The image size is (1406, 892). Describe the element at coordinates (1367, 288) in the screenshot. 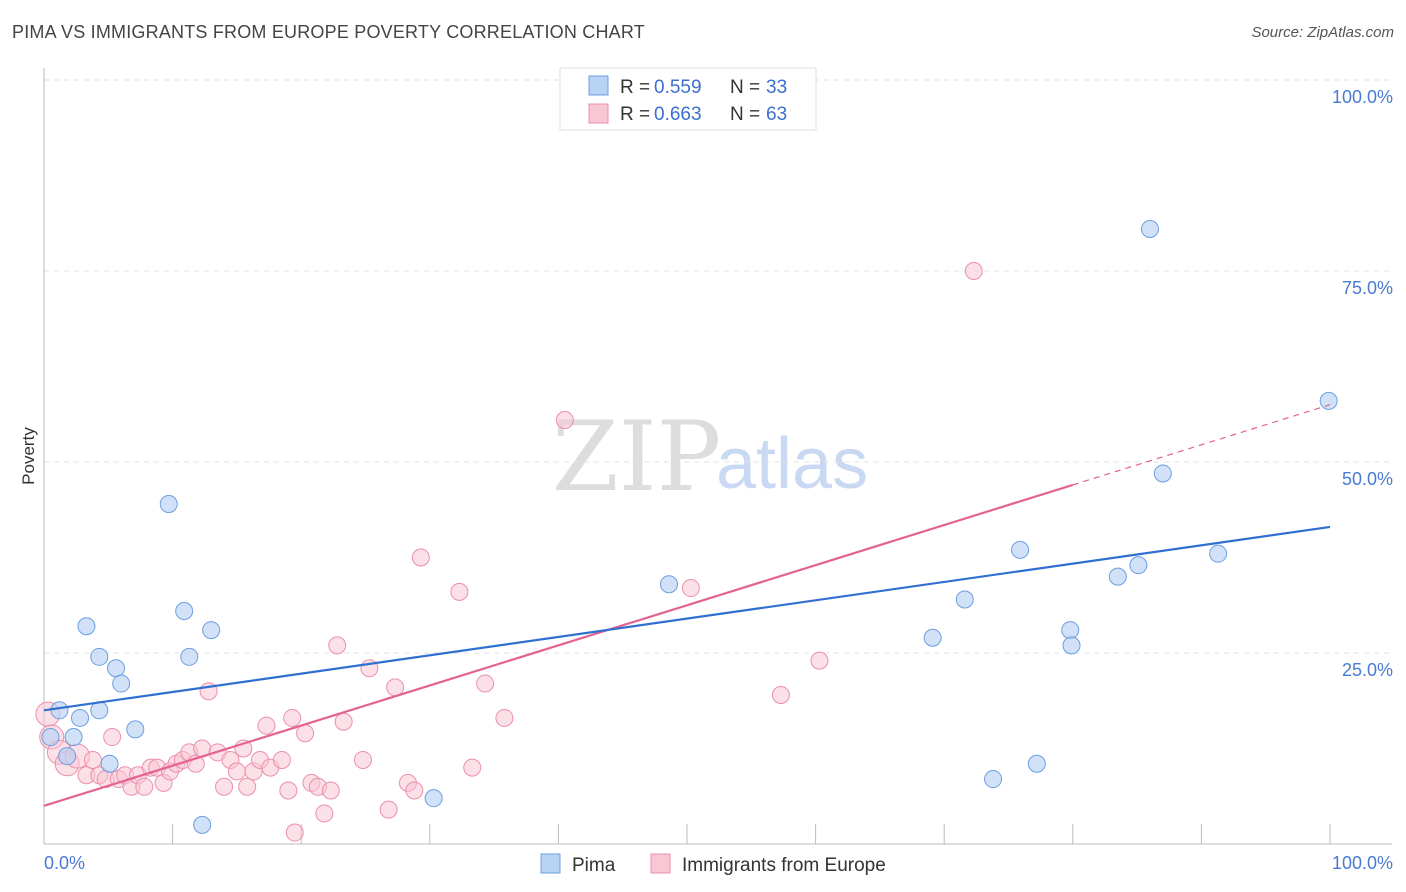

I see `y-tick-label-75: 75.0%` at that location.